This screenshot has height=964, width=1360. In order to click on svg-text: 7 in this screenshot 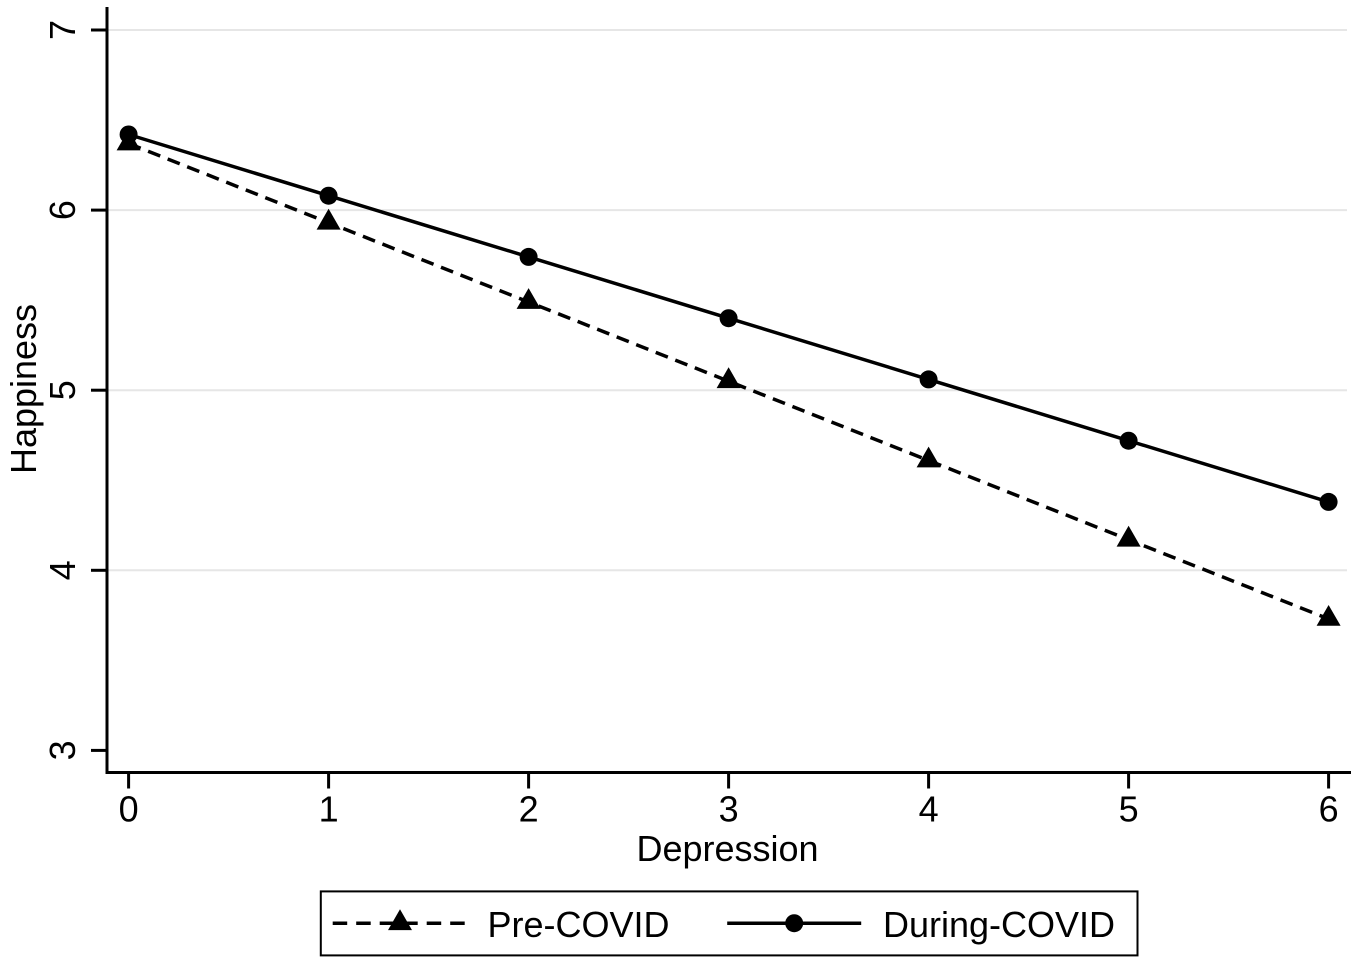, I will do `click(62, 30)`.